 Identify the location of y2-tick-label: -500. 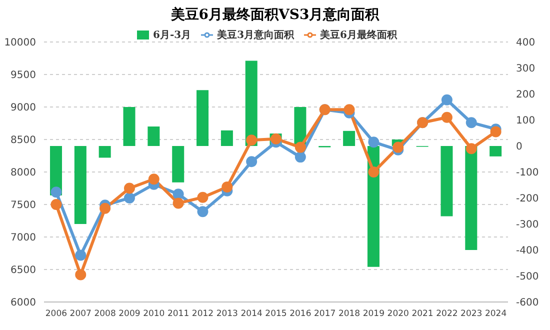
(527, 277).